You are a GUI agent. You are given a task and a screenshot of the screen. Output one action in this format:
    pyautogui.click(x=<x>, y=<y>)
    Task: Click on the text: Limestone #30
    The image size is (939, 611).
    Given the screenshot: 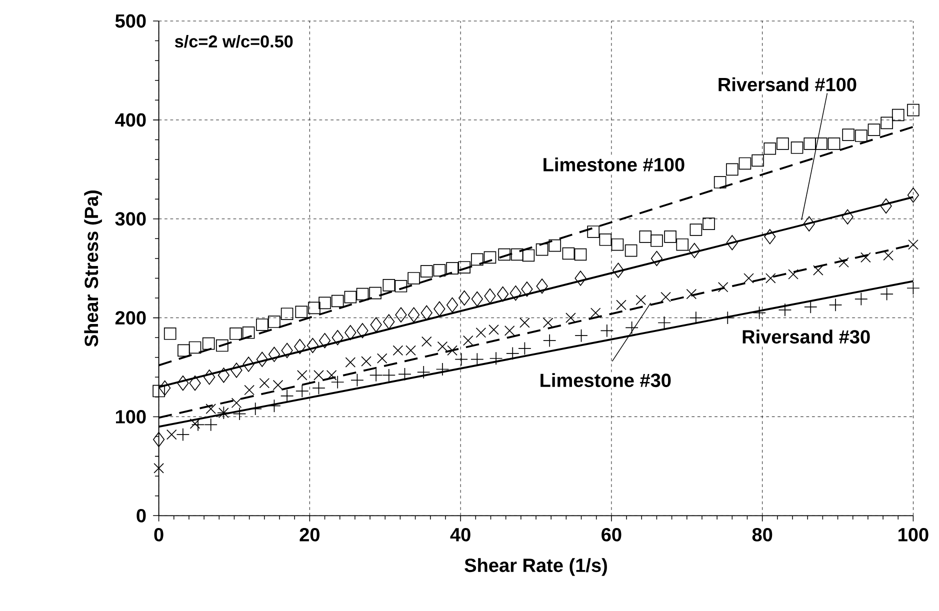 What is the action you would take?
    pyautogui.click(x=605, y=380)
    